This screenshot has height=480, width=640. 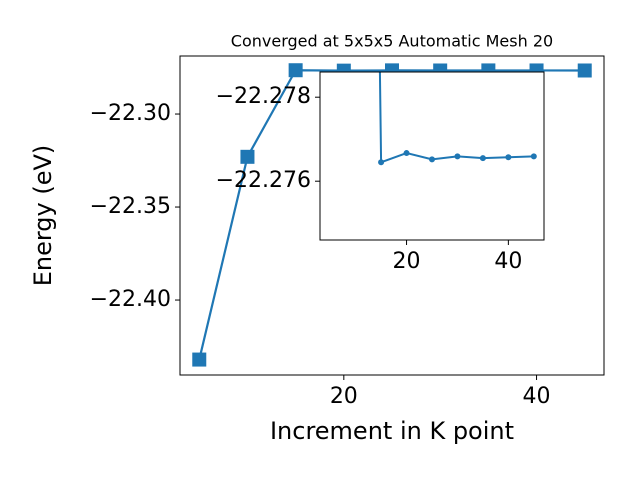 I want to click on y-tick-label: −22.30, so click(x=130, y=113).